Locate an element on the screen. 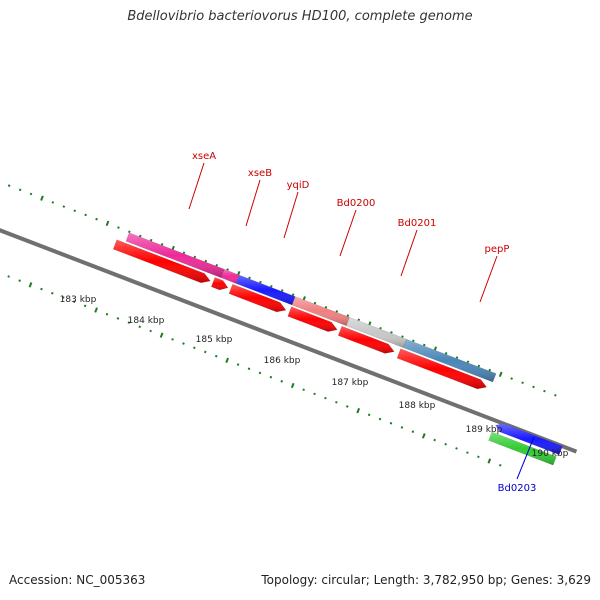 The image size is (600, 600). gene-label-xsea: xseA is located at coordinates (204, 156).